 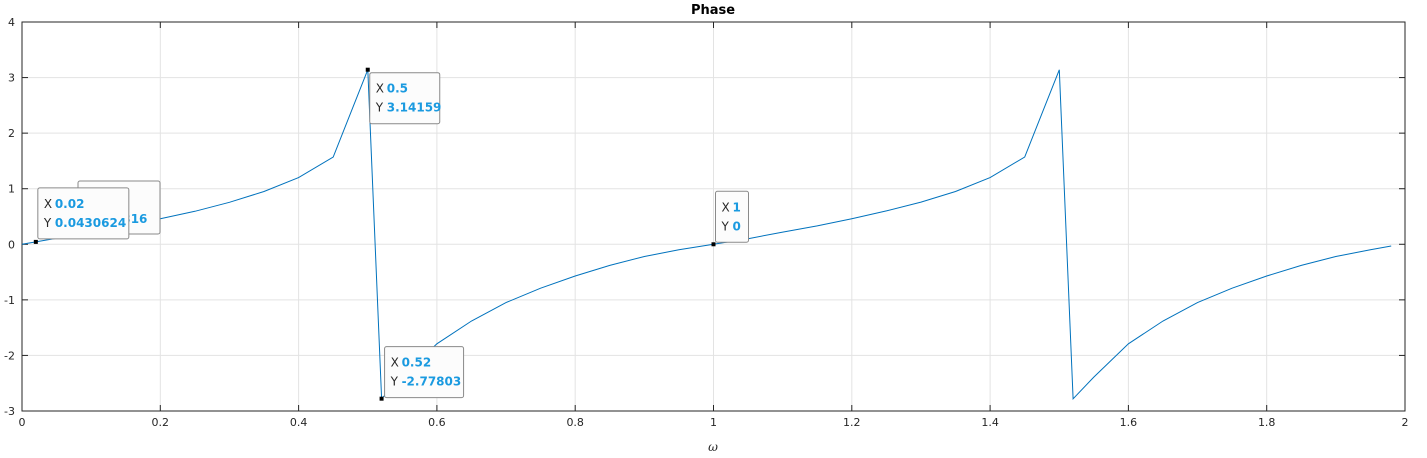 What do you see at coordinates (1129, 422) in the screenshot?
I see `x-tick-label: 1.6` at bounding box center [1129, 422].